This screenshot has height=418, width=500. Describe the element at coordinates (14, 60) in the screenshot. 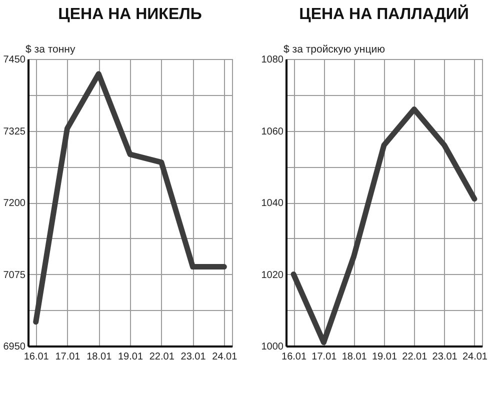

I see `y-tick-label: 7450` at that location.